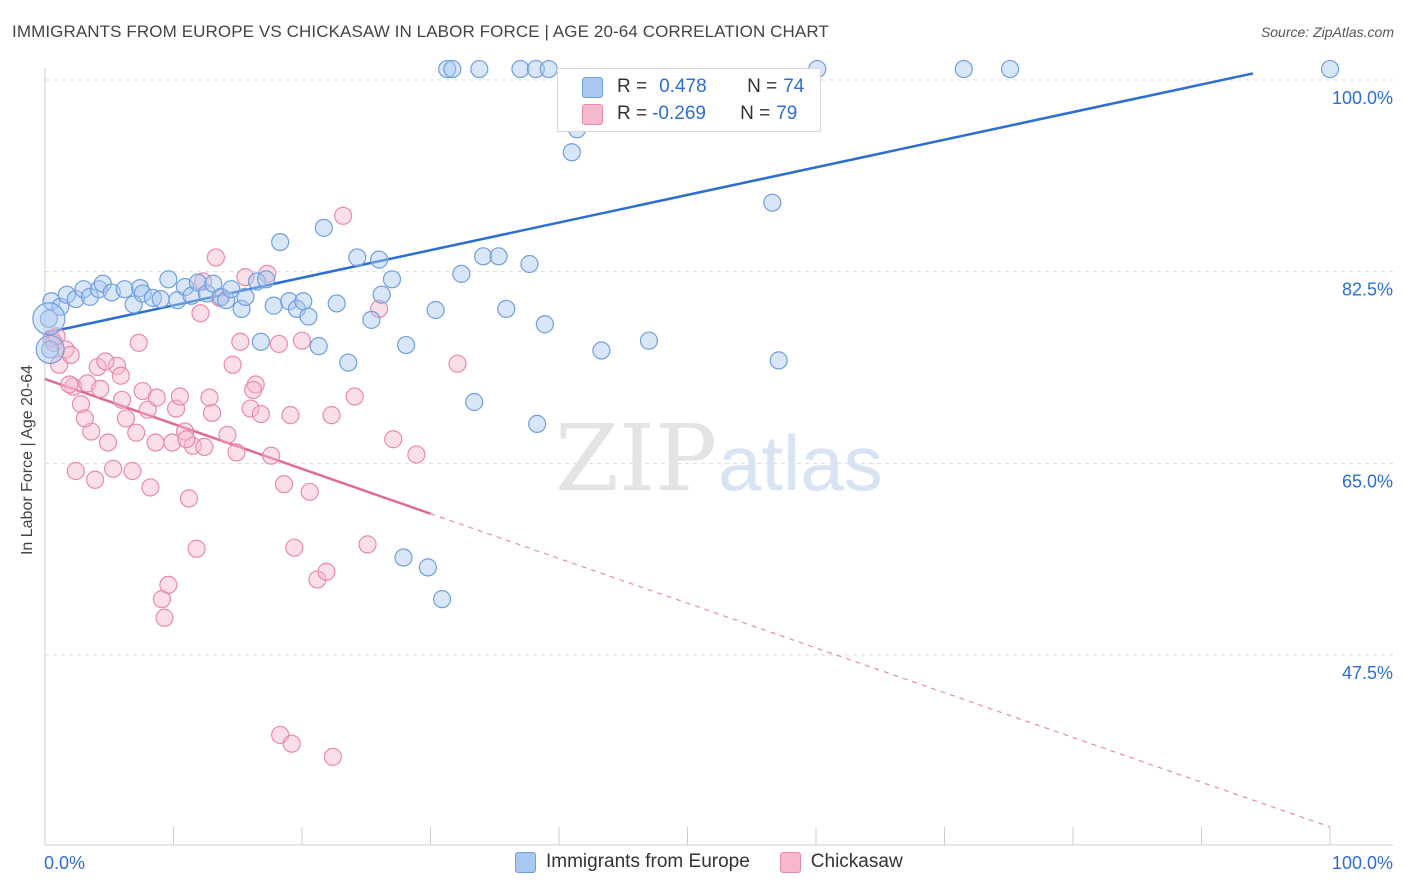 The height and width of the screenshot is (892, 1406). Describe the element at coordinates (856, 861) in the screenshot. I see `series-legend-label: Chickasaw` at that location.